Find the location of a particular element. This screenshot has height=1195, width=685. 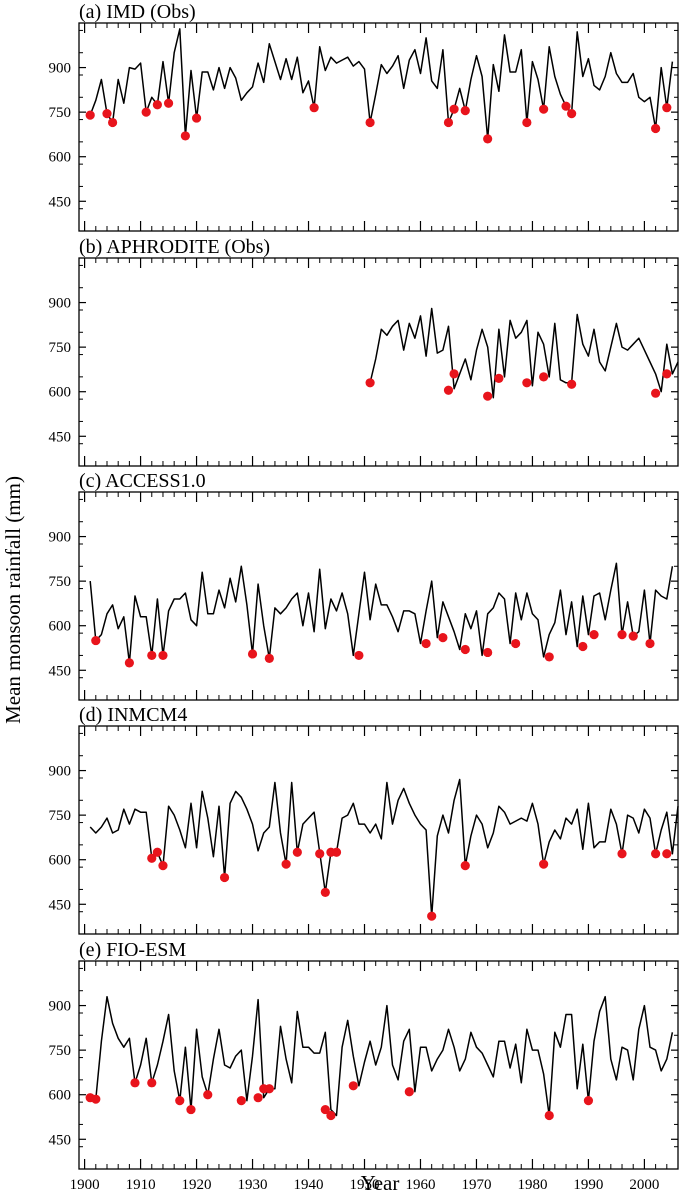

x-tick-label: 2000 is located at coordinates (644, 1185).